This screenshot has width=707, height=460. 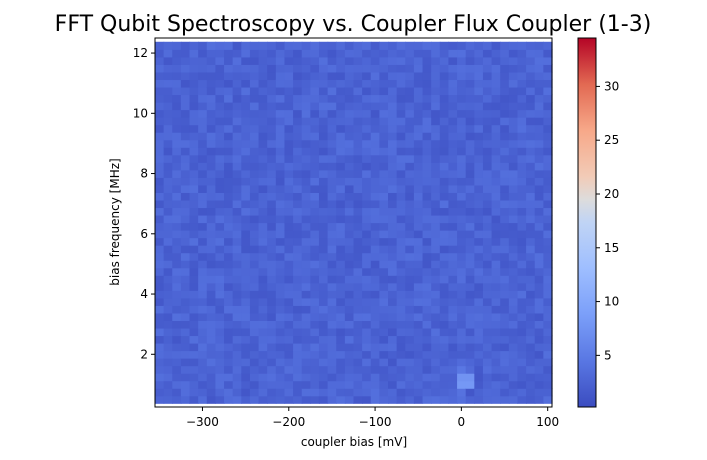 I want to click on colorbar-tick-label: 25, so click(x=611, y=140).